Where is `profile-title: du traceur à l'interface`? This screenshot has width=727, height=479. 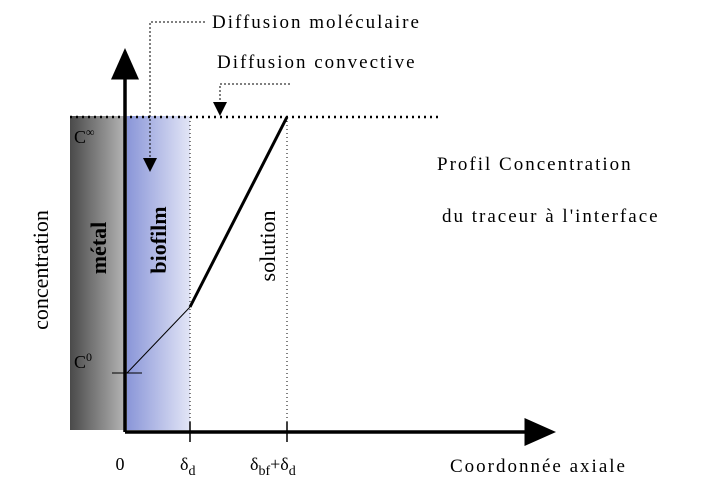
profile-title: du traceur à l'interface is located at coordinates (551, 216).